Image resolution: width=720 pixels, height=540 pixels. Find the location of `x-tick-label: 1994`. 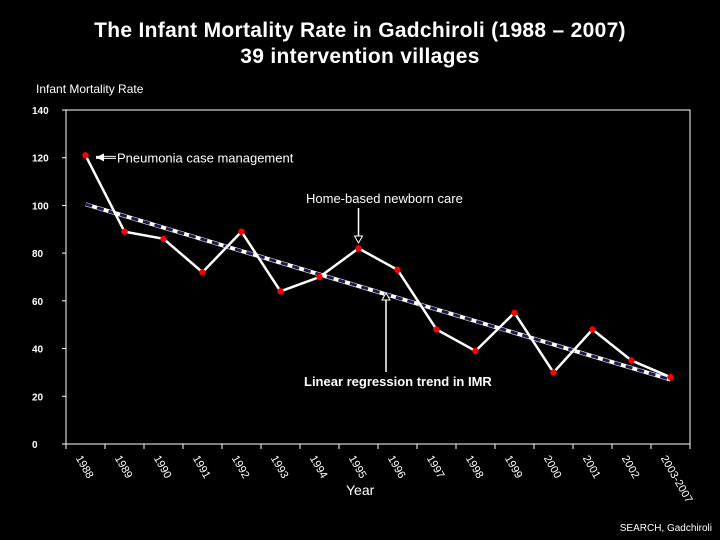

x-tick-label: 1994 is located at coordinates (318, 467).